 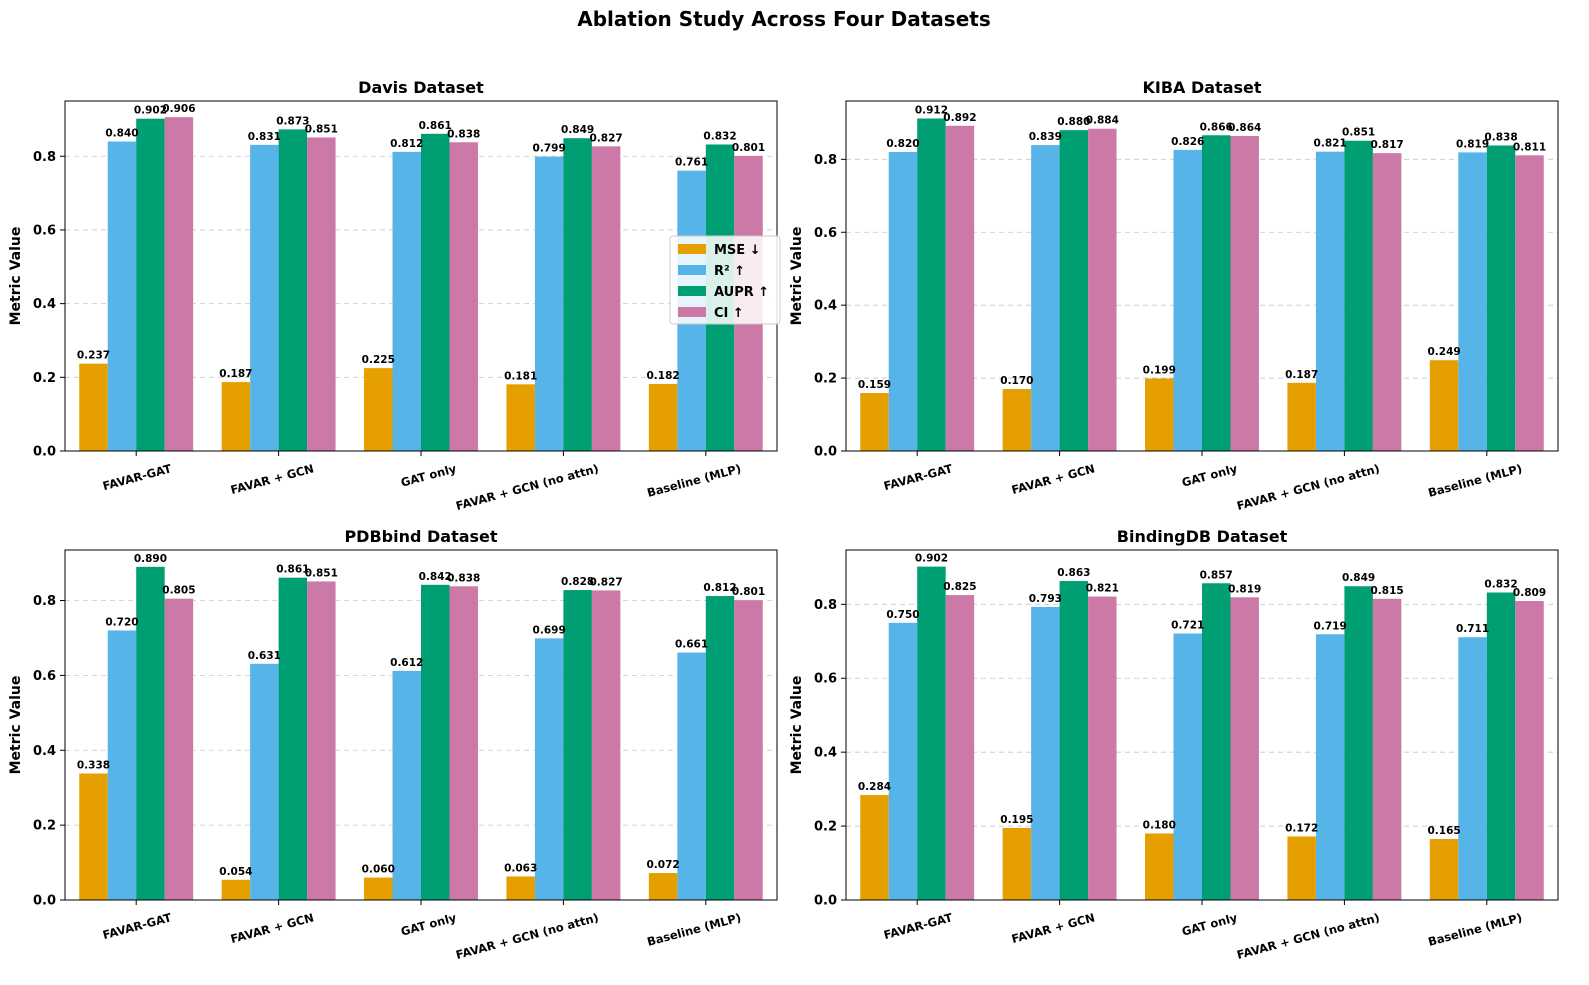 I want to click on data-label: 0.820, so click(x=902, y=144).